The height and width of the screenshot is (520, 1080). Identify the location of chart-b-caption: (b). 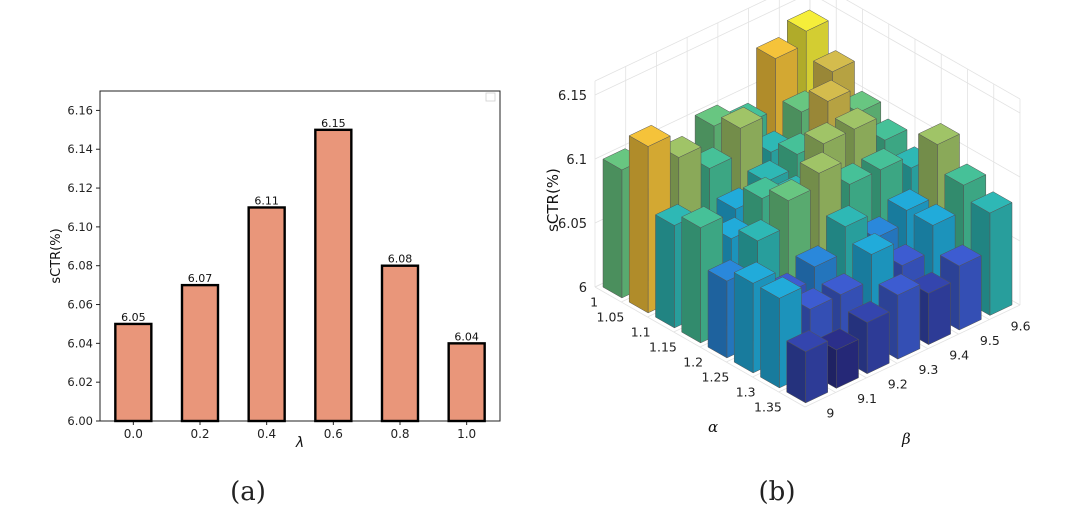
(777, 492).